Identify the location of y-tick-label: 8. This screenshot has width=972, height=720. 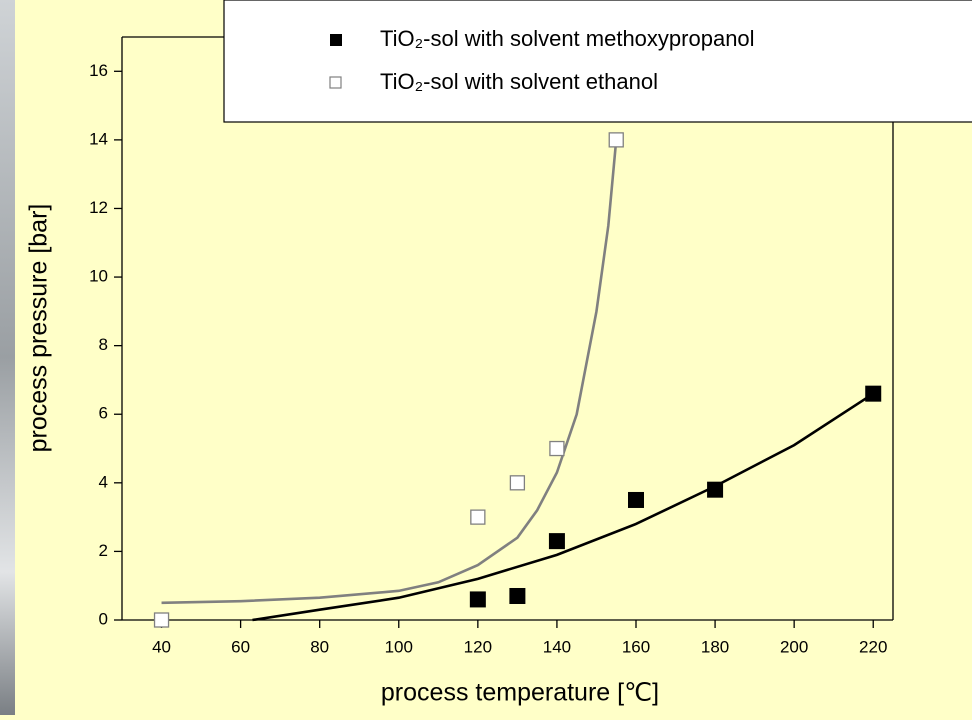
(103, 344).